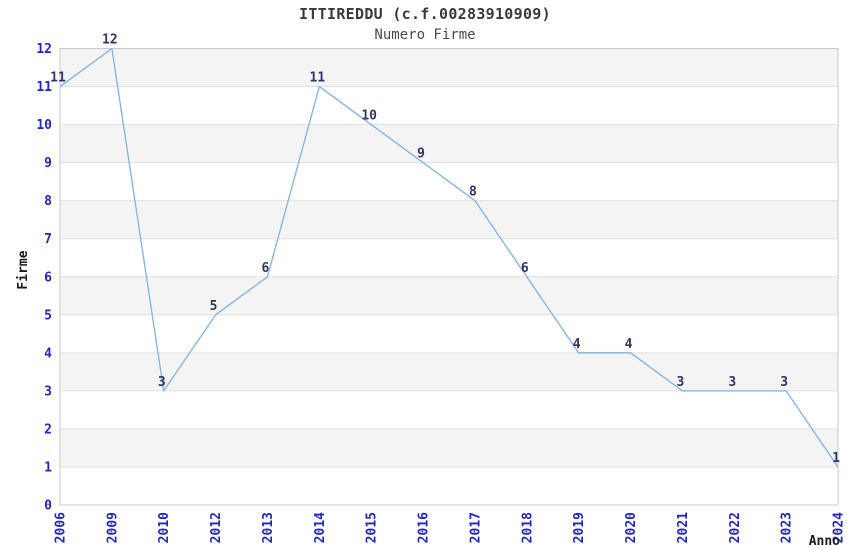  What do you see at coordinates (372, 527) in the screenshot?
I see `x-axis-tick-label: 2015` at bounding box center [372, 527].